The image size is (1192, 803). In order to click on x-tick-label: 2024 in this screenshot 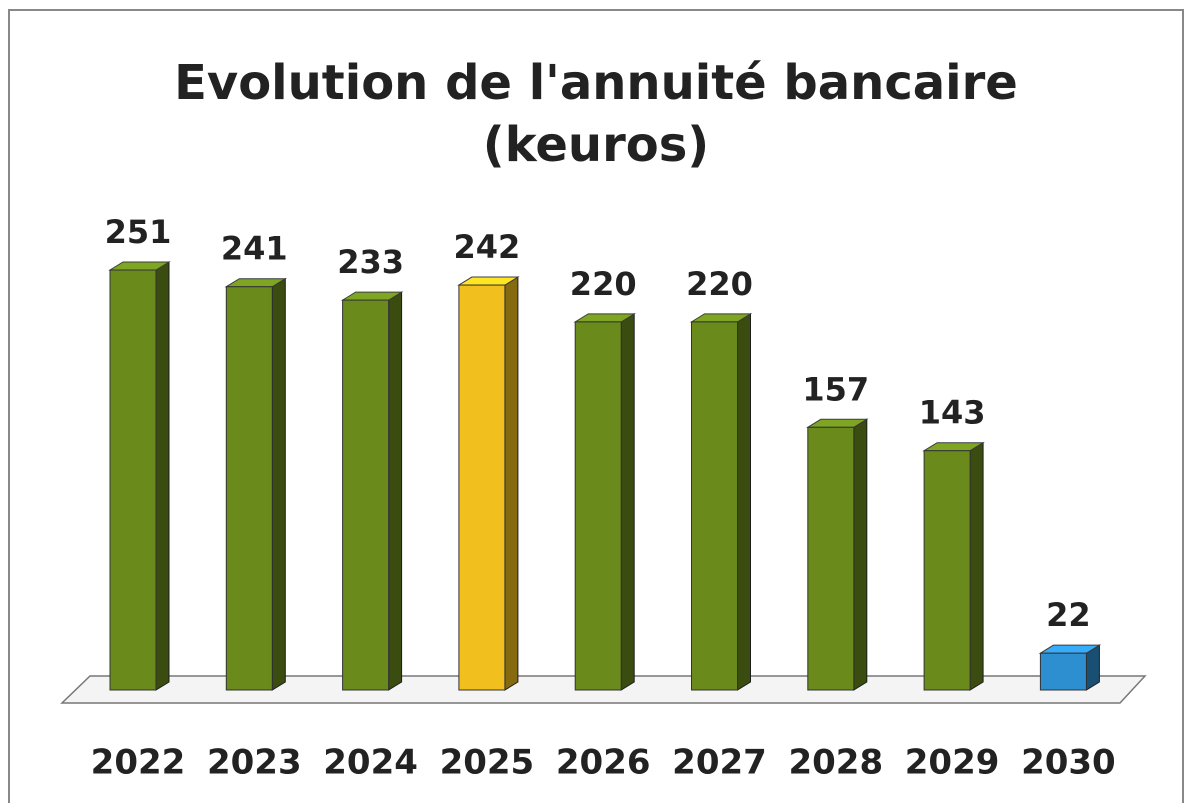, I will do `click(370, 763)`.